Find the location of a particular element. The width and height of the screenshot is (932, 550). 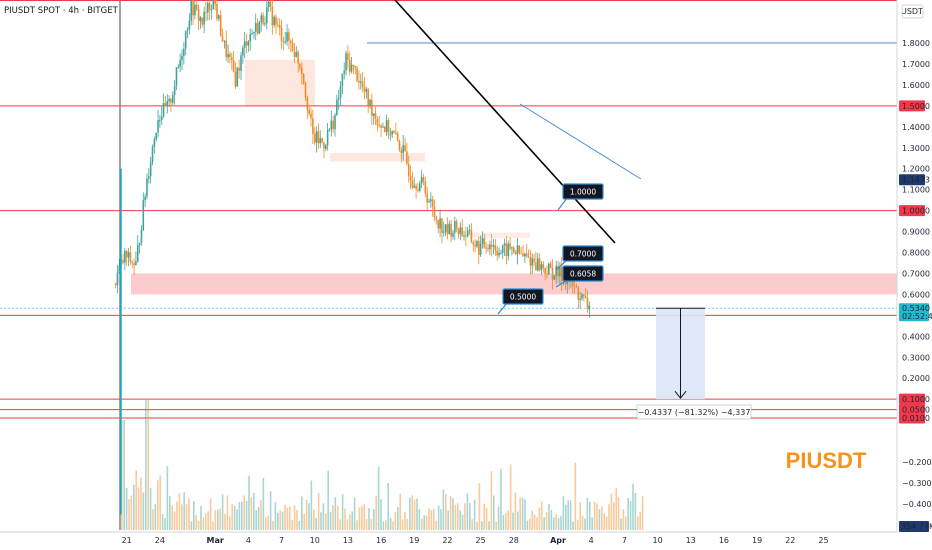

fib-level-badge: 0.7000 is located at coordinates (579, 258).